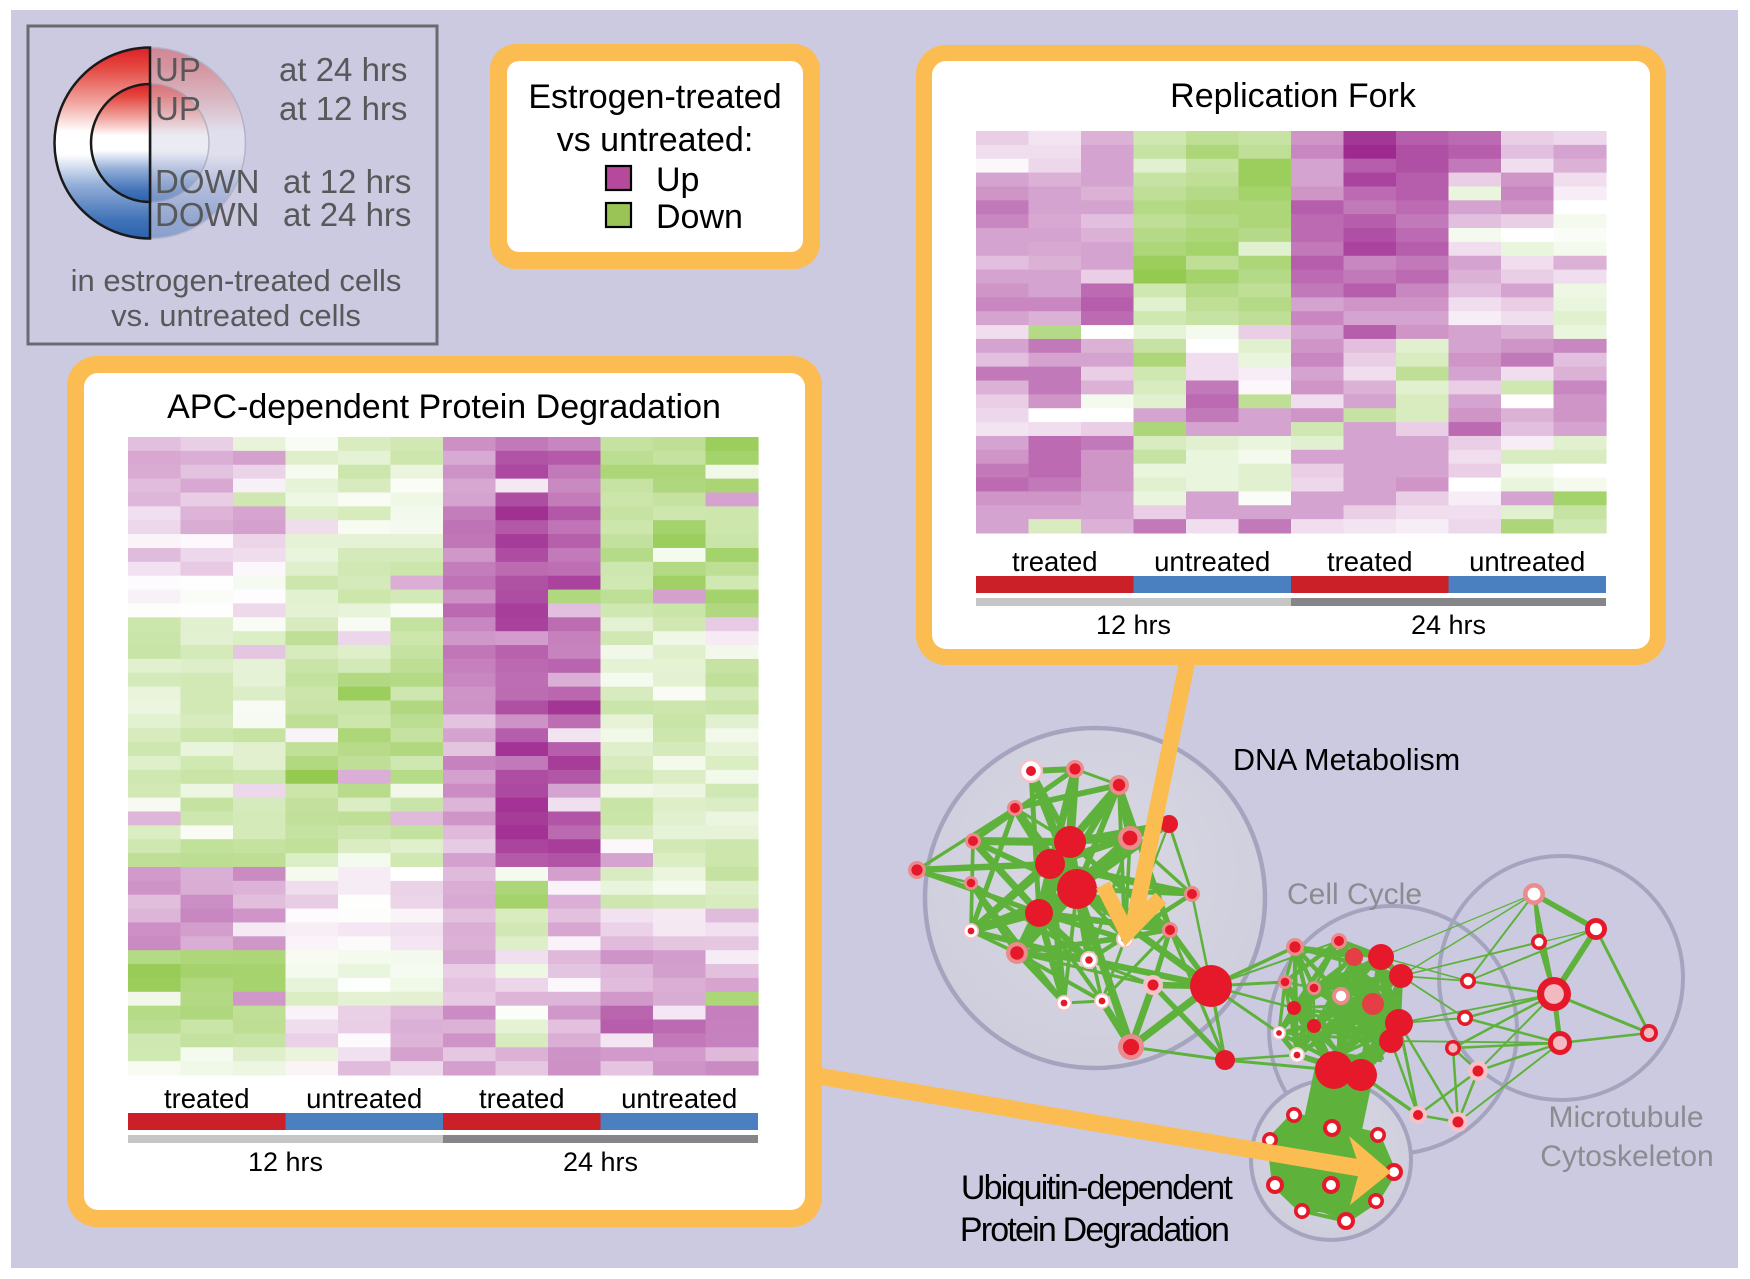 The height and width of the screenshot is (1279, 1750). Describe the element at coordinates (1094, 1230) in the screenshot. I see `svg-text: Protein Degradation` at that location.